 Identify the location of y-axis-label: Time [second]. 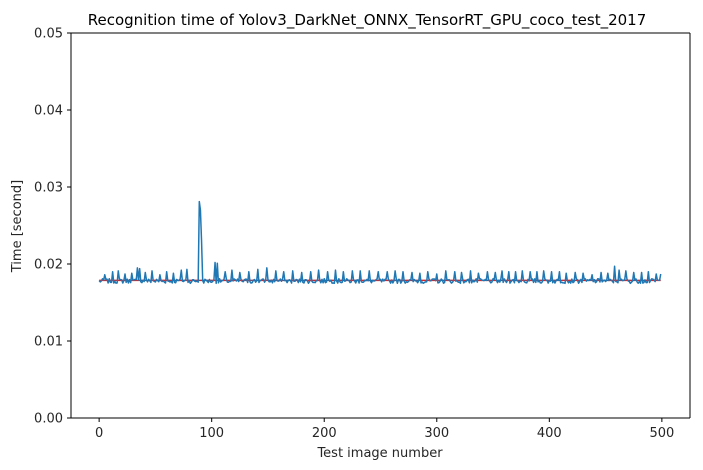
(17, 226).